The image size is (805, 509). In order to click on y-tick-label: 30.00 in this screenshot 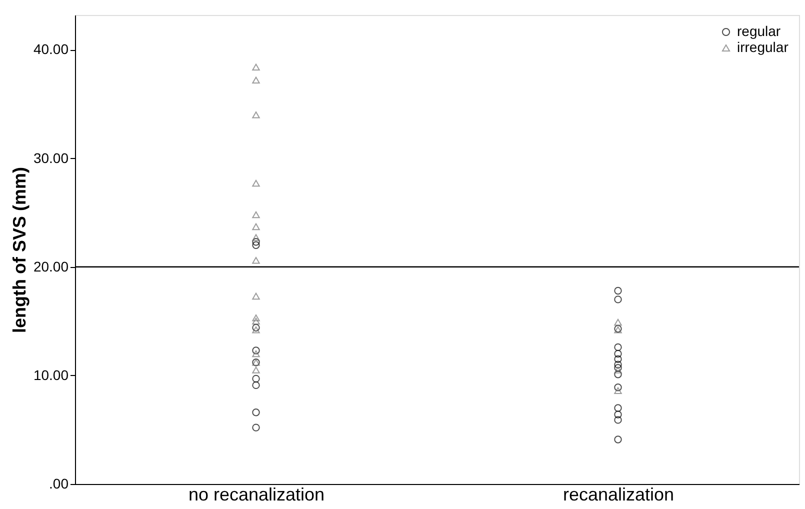, I will do `click(51, 158)`.